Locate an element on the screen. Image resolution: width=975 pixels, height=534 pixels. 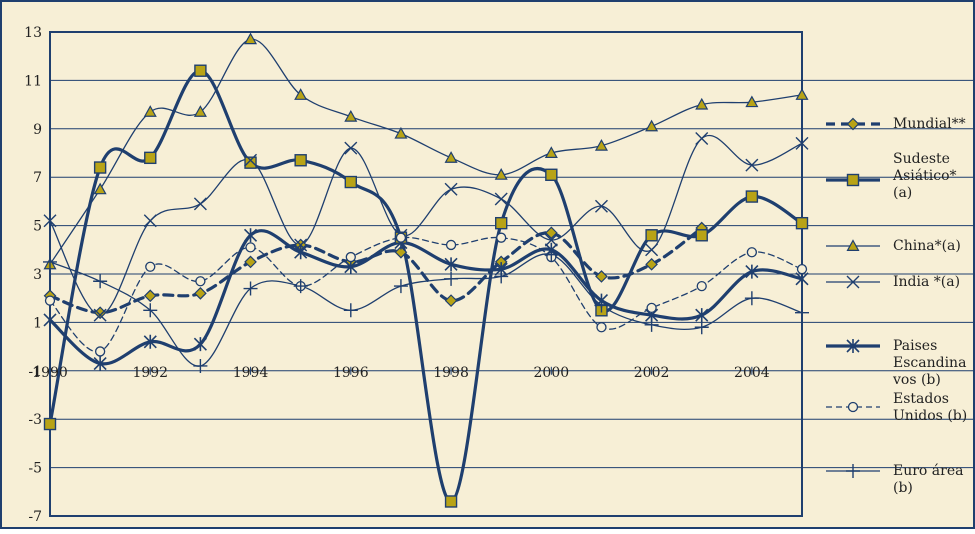
legend-item-3: China*(a) is located at coordinates (893, 246).